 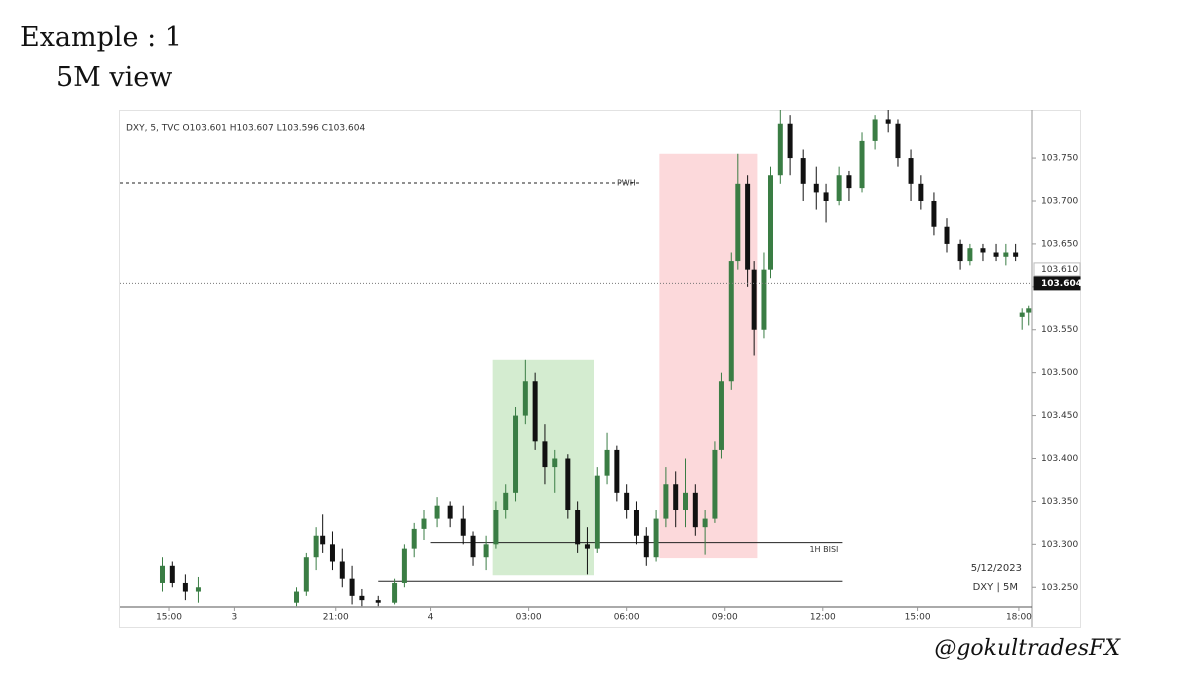 I want to click on x-tick-label: 03:00, so click(x=529, y=618).